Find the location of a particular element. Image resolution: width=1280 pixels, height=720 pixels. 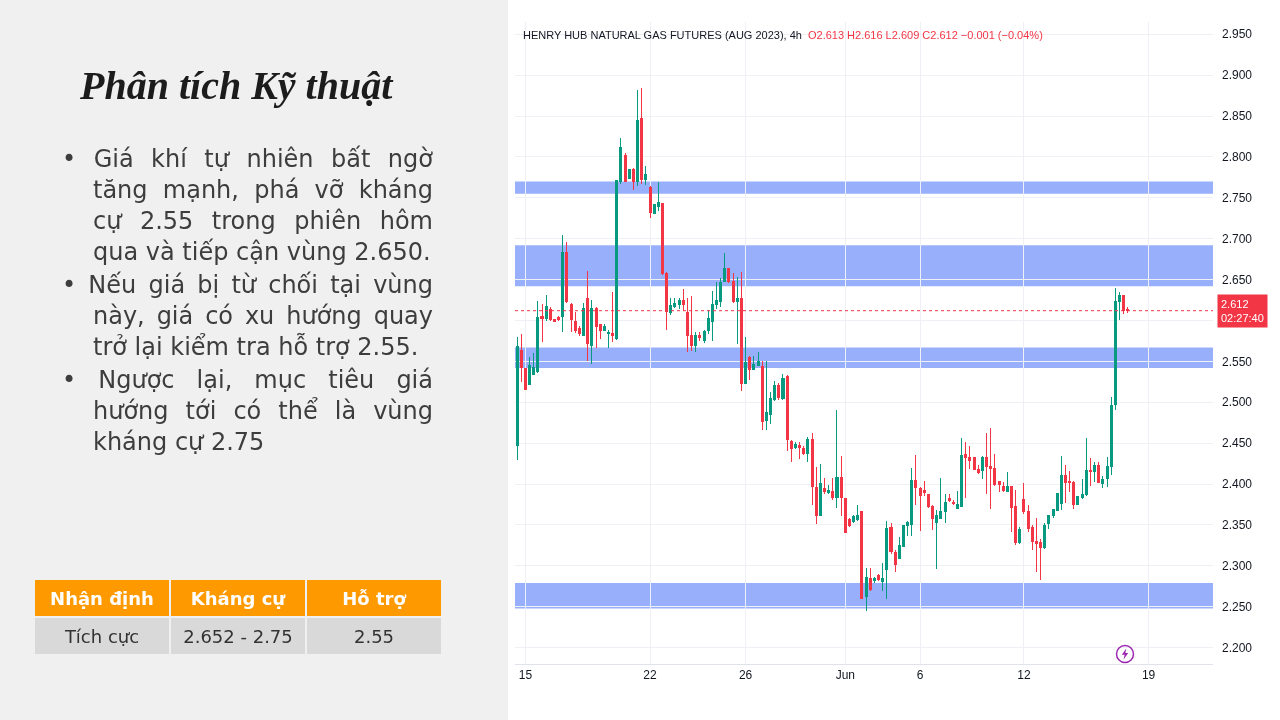

text: • Ngược lại, mục tiêu giá hướng tới có thể là vùng kháng cự 2.75 is located at coordinates (247, 411).